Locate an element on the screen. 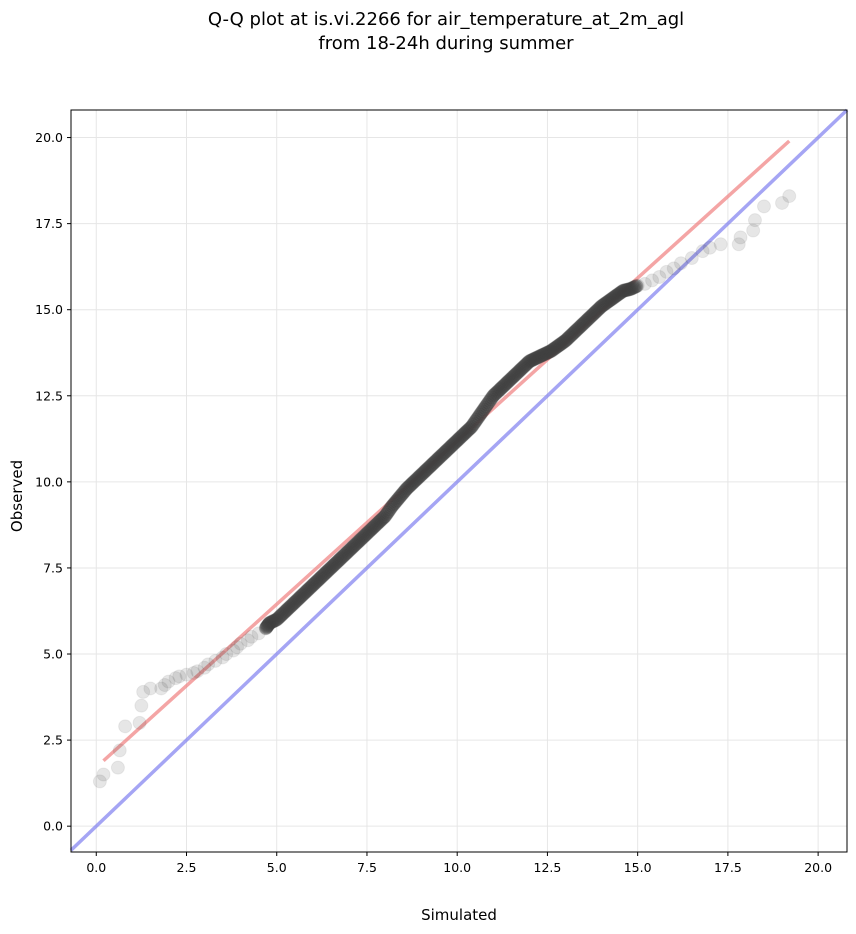  x-tick-label: 17.5 is located at coordinates (728, 867).